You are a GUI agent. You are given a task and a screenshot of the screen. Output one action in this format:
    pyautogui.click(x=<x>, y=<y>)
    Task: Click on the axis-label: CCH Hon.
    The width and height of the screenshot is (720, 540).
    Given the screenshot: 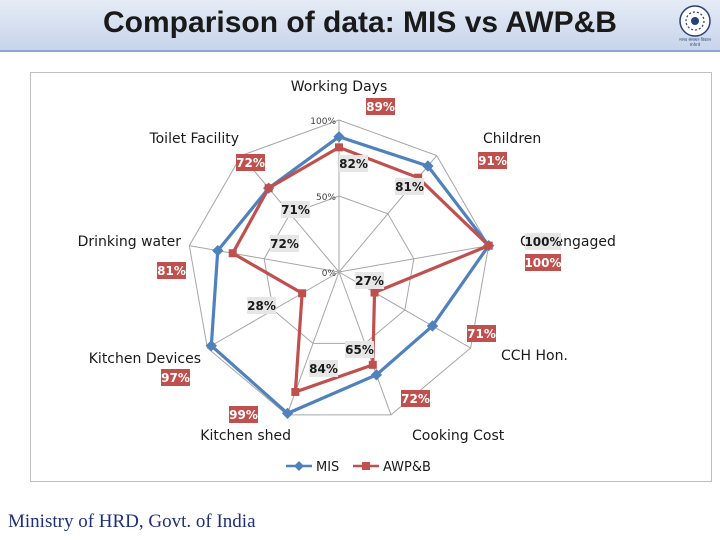 What is the action you would take?
    pyautogui.click(x=534, y=356)
    